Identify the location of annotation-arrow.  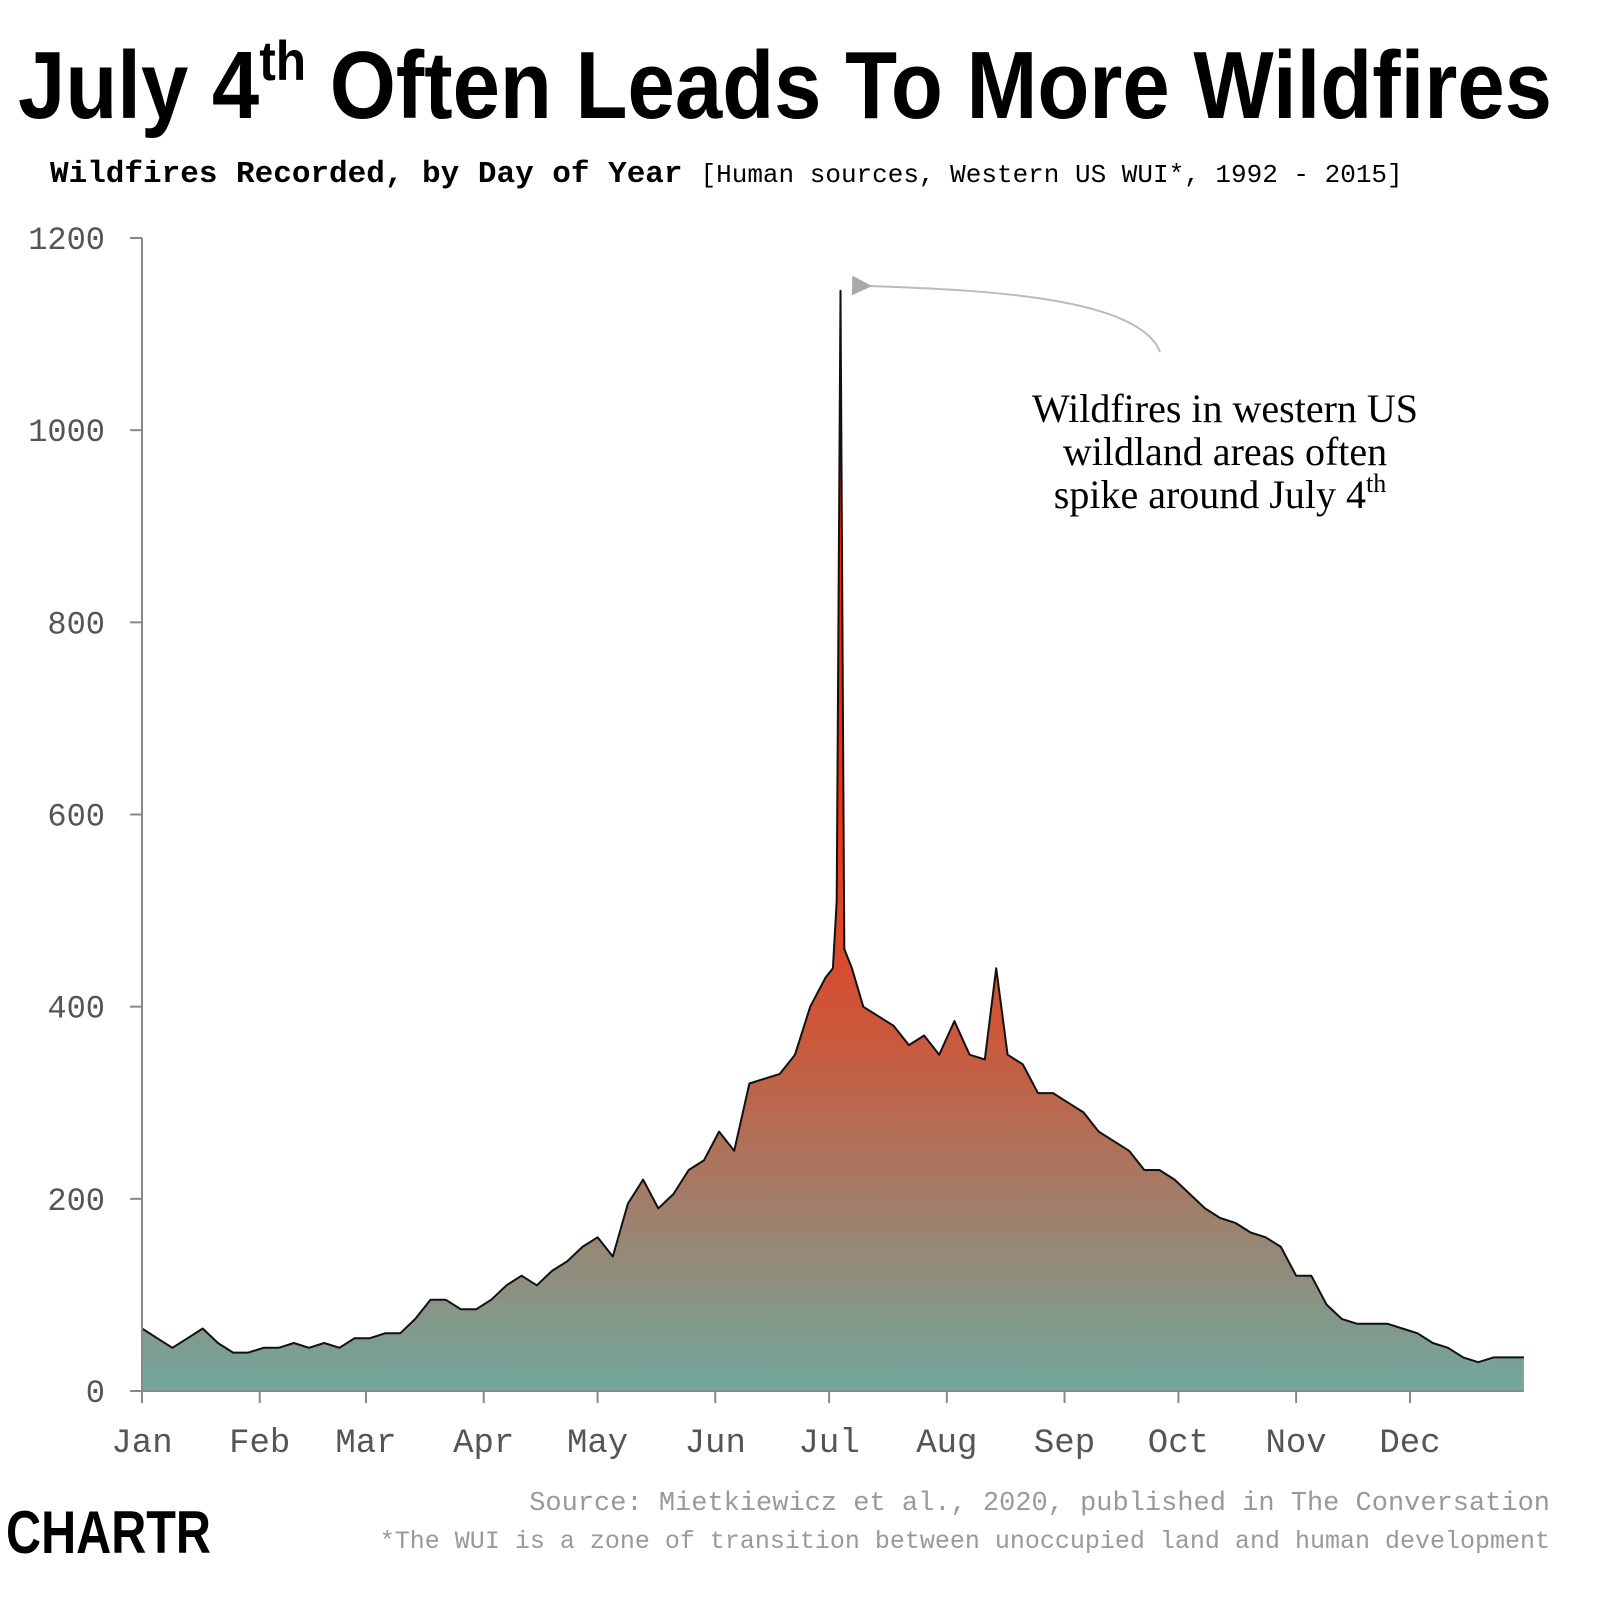
(1006, 314).